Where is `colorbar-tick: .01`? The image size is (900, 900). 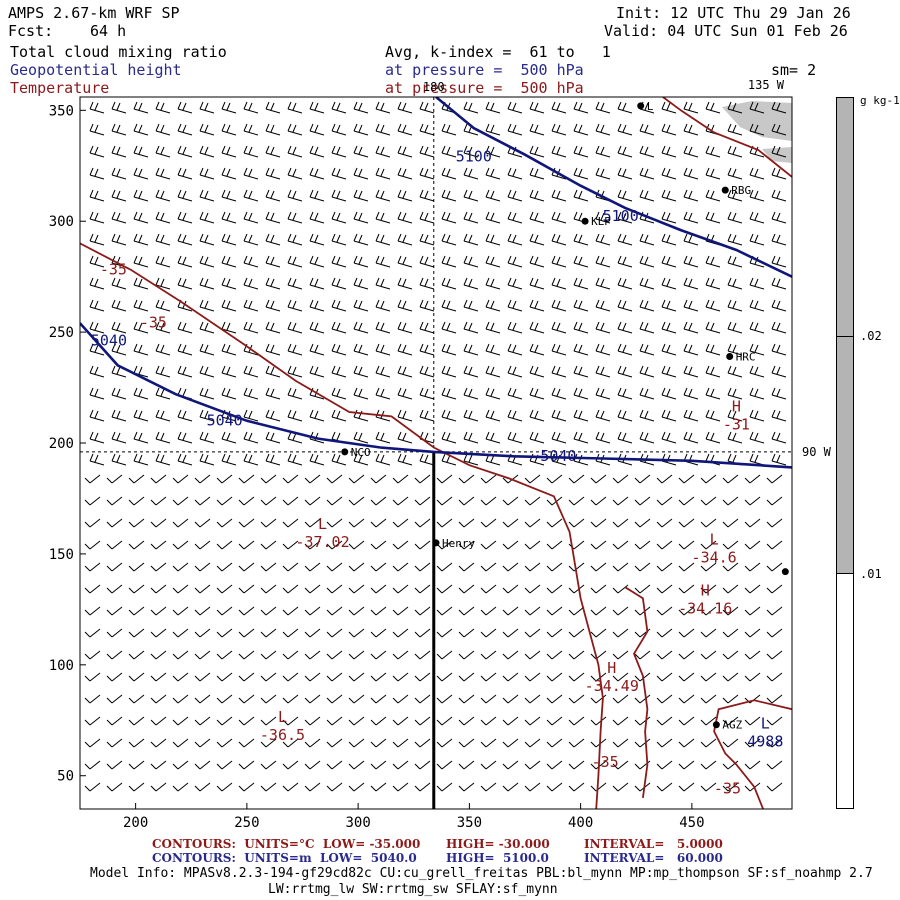
colorbar-tick: .01 is located at coordinates (871, 574).